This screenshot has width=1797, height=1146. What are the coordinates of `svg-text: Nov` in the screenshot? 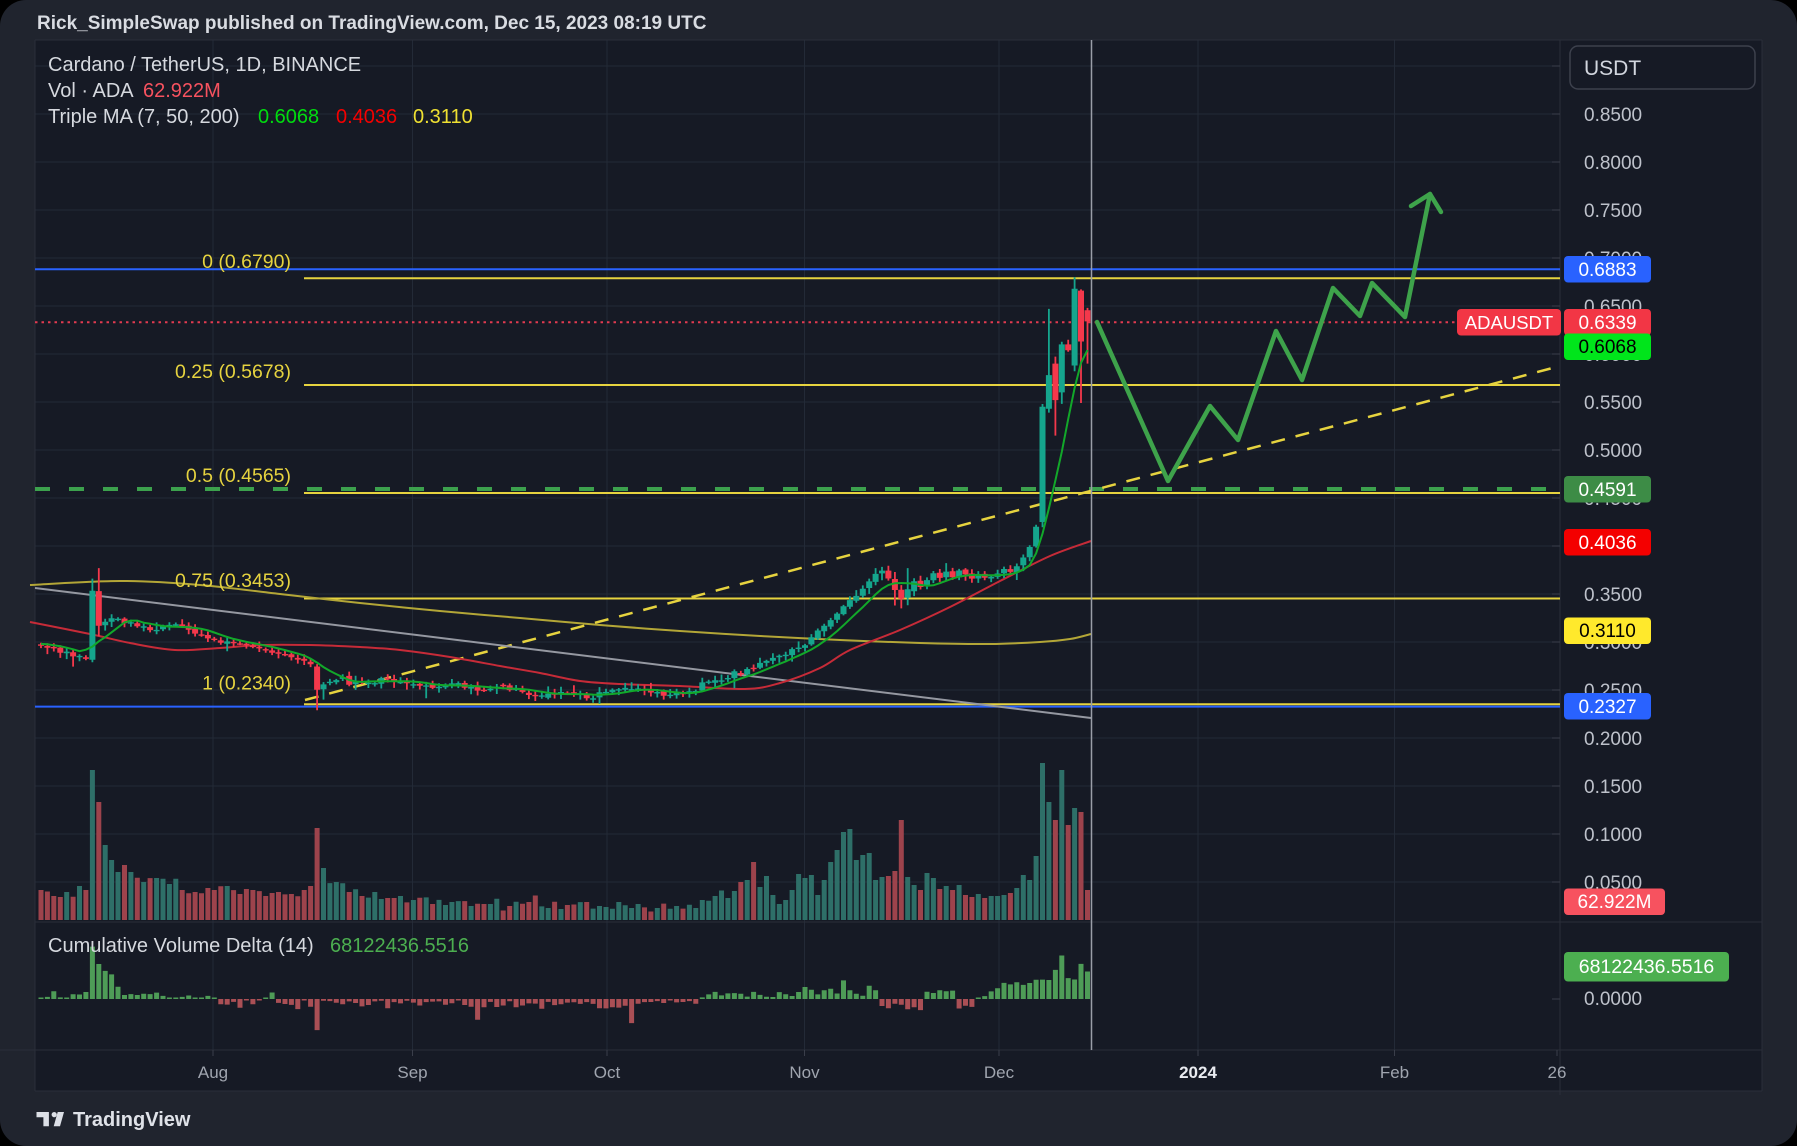 It's located at (804, 1072).